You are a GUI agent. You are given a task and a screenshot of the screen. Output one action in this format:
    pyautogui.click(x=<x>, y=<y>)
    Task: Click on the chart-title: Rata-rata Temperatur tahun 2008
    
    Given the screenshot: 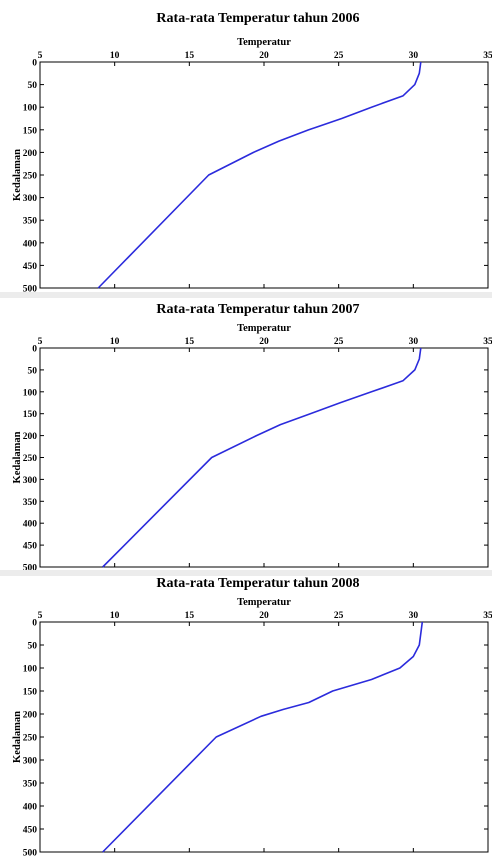 What is the action you would take?
    pyautogui.click(x=257, y=583)
    